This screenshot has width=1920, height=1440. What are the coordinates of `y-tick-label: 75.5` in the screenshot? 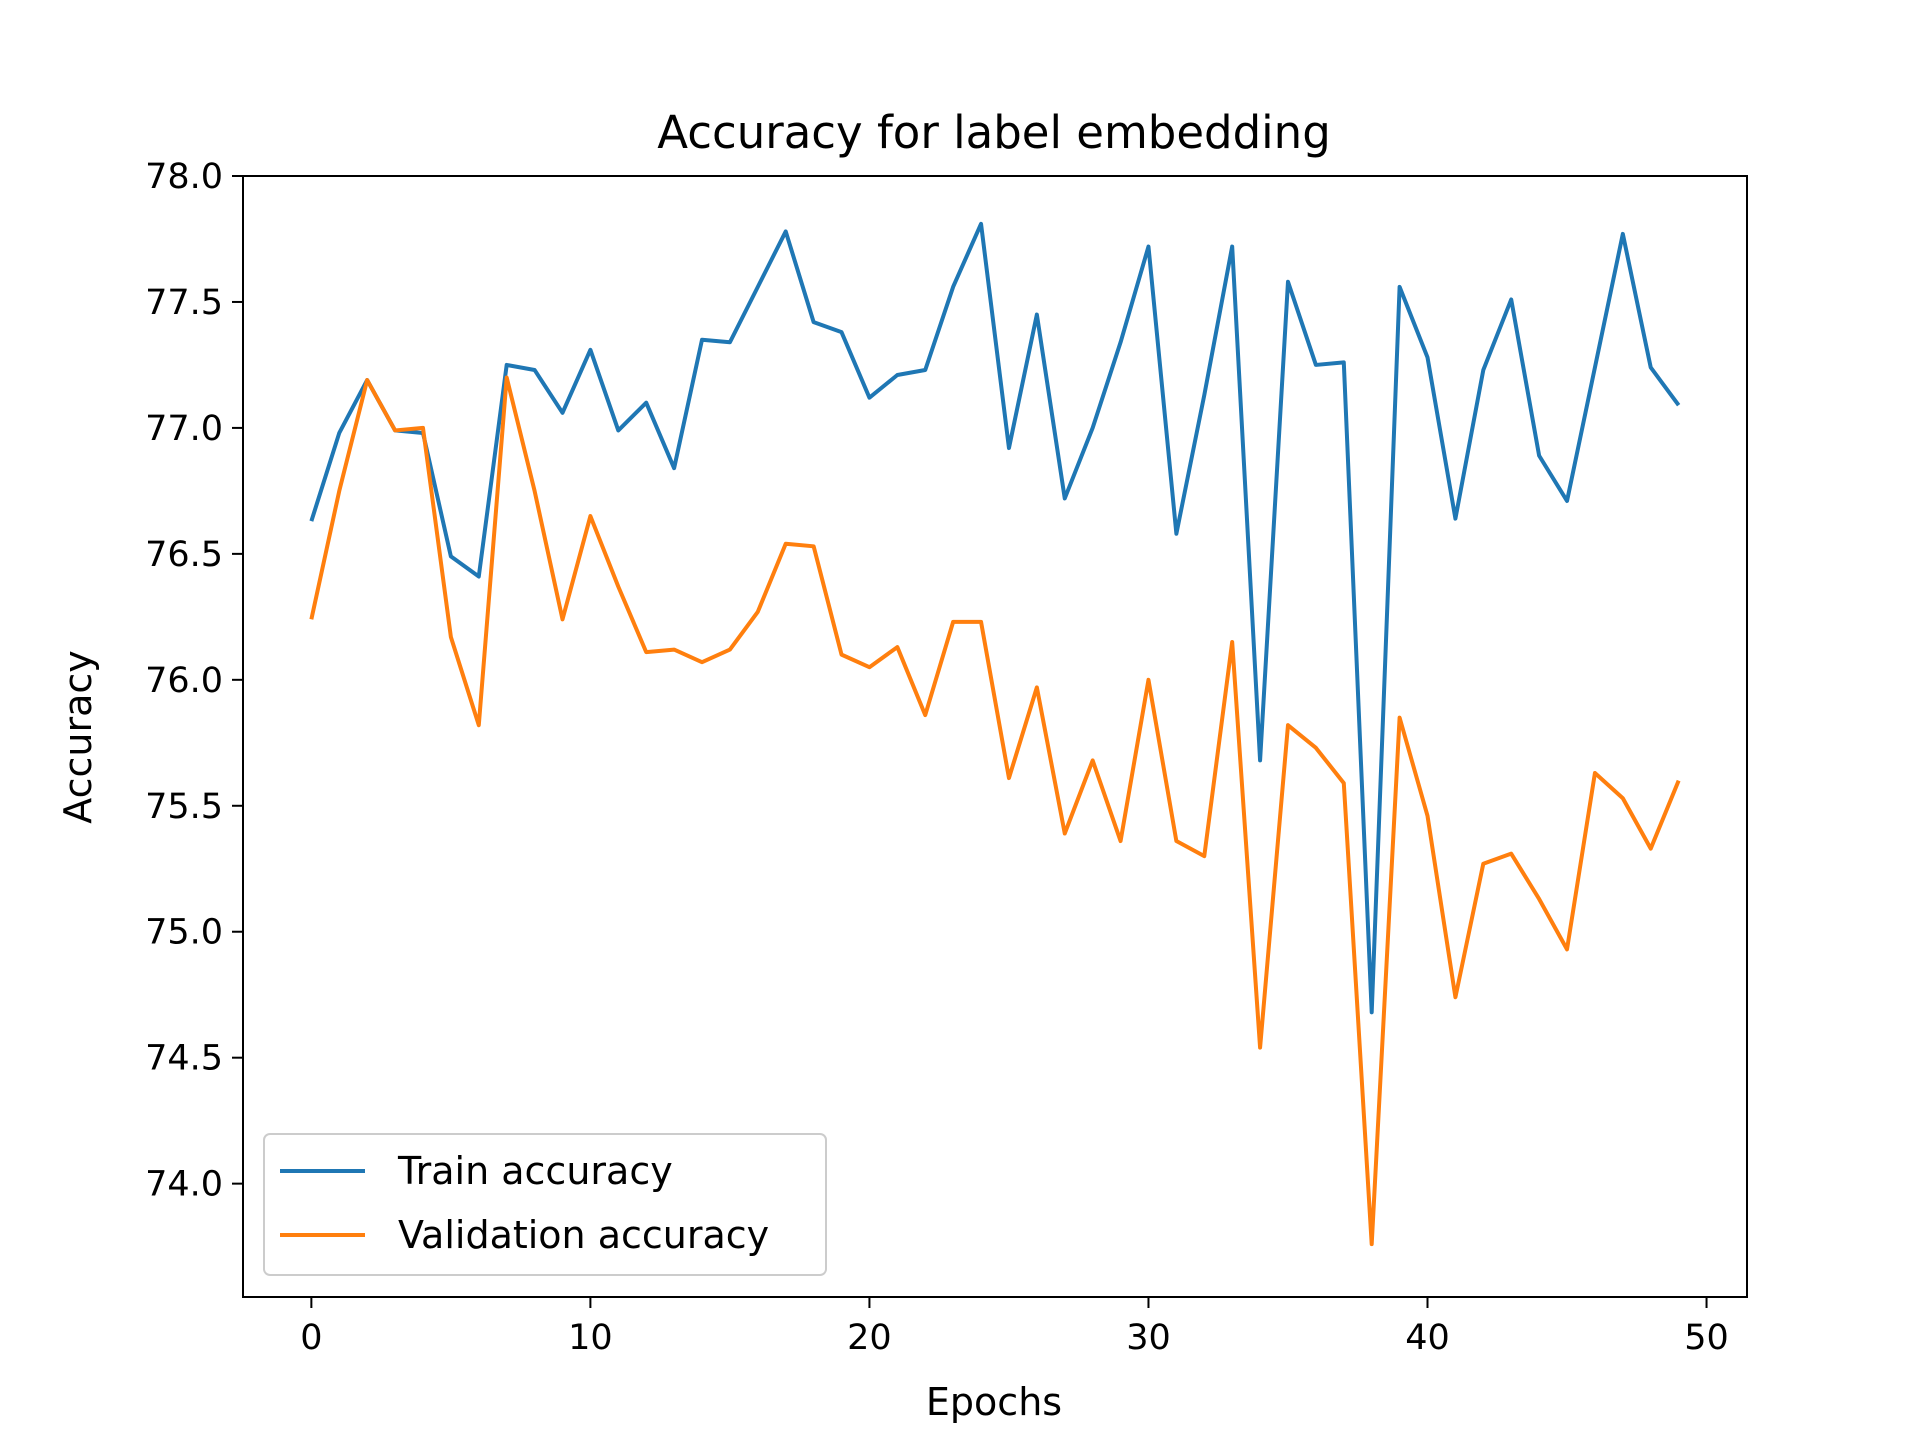 It's located at (184, 807).